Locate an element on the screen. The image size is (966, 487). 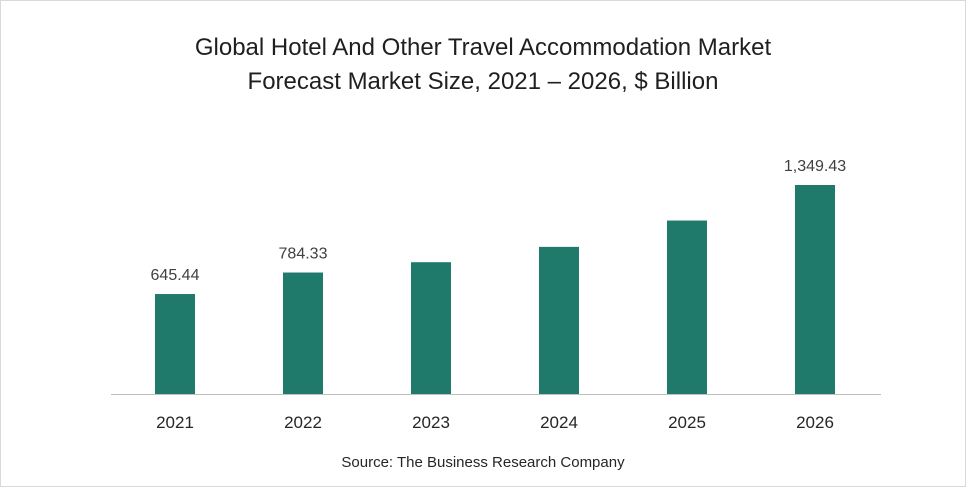
bar-2021 is located at coordinates (175, 344).